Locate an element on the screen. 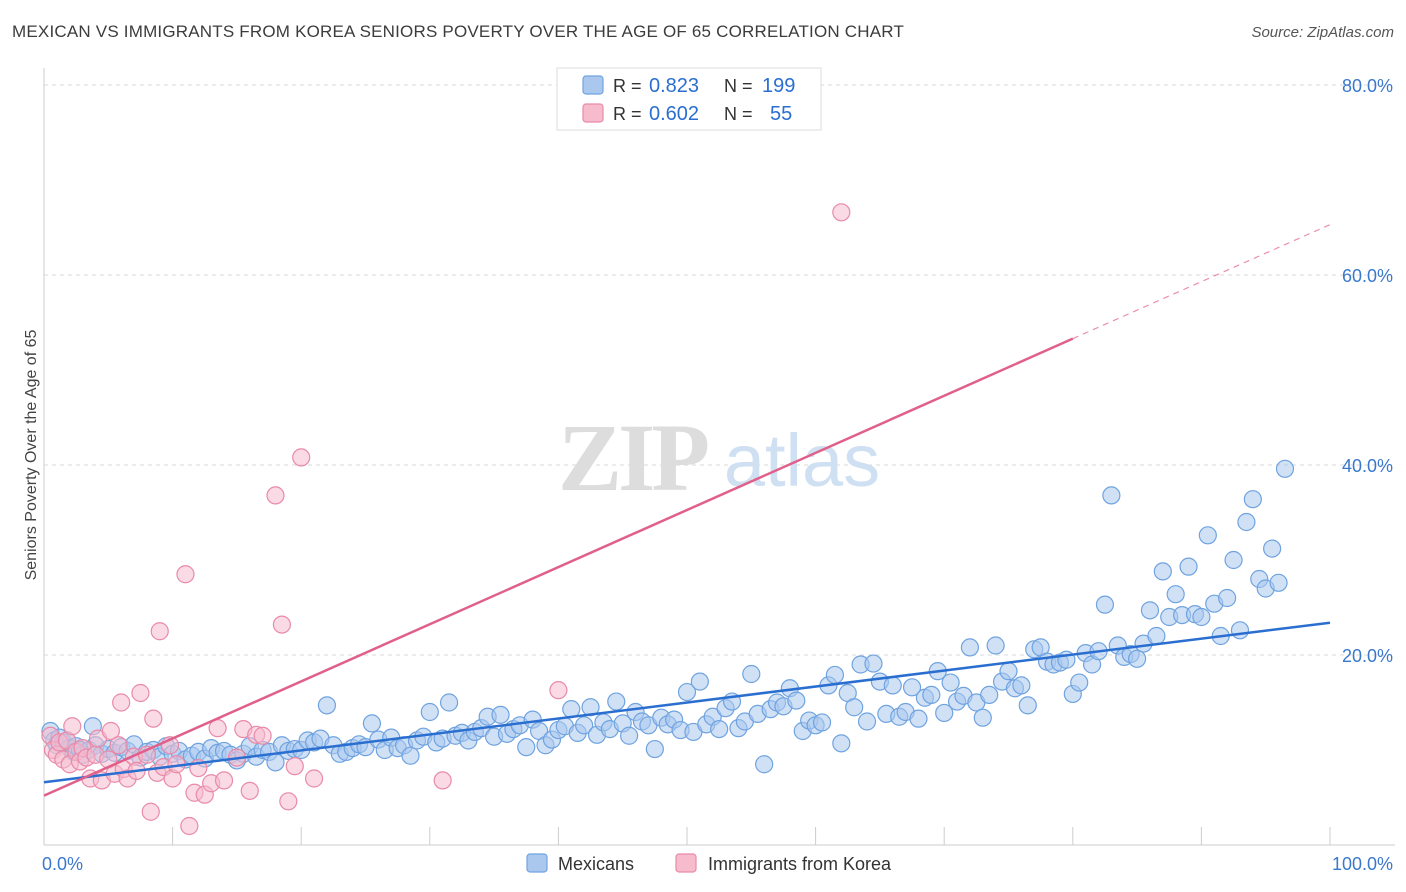 Image resolution: width=1406 pixels, height=892 pixels. y-tick-label: 80.0% is located at coordinates (1367, 86).